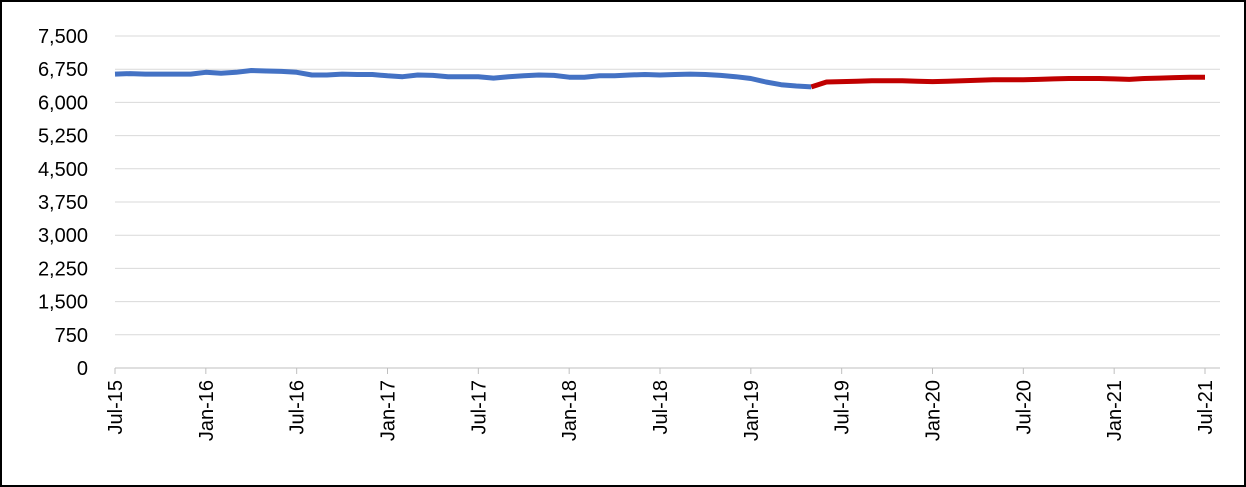 The height and width of the screenshot is (487, 1246). I want to click on x-tick-label: Jul-20, so click(1024, 407).